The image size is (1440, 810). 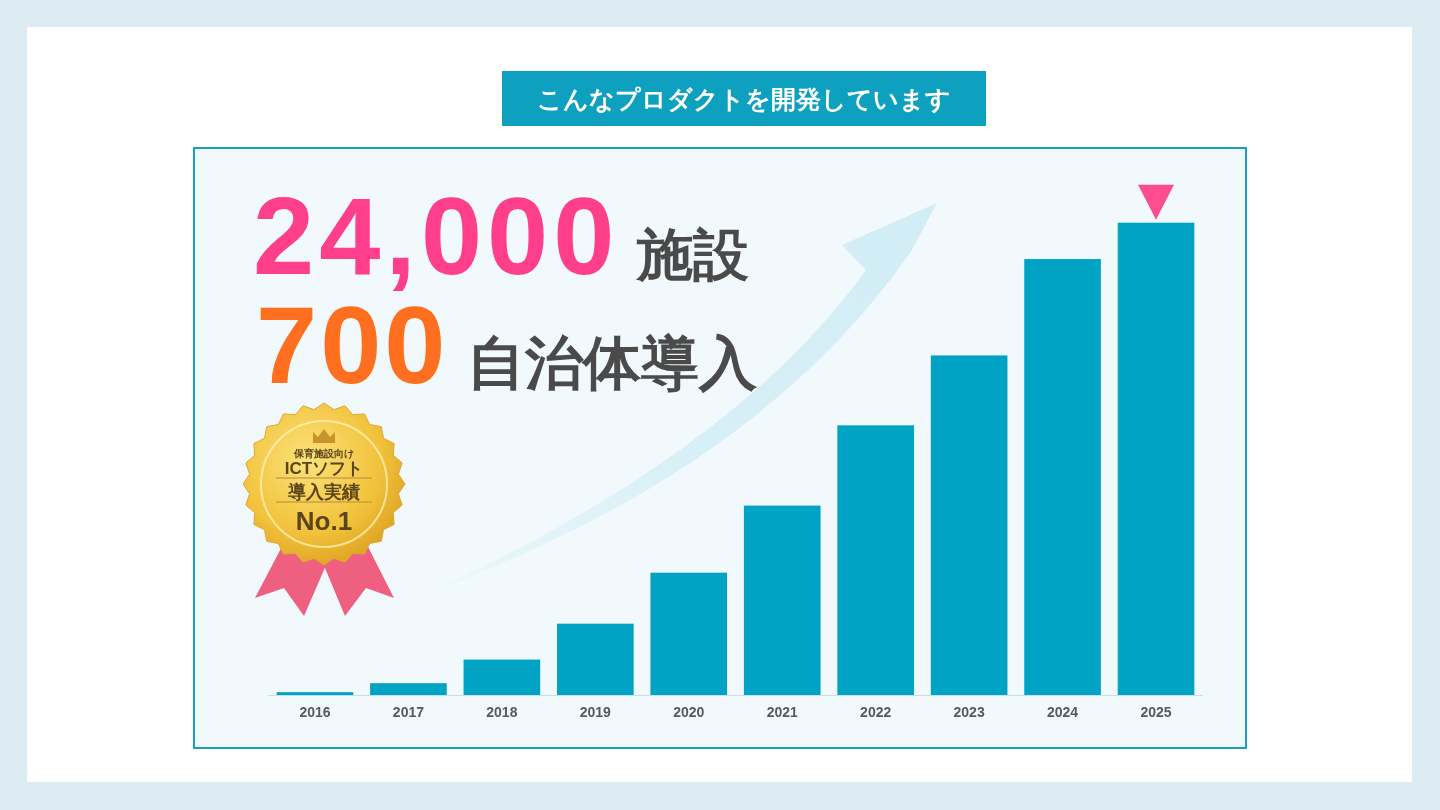 I want to click on annotation: ICTソフト, so click(x=324, y=468).